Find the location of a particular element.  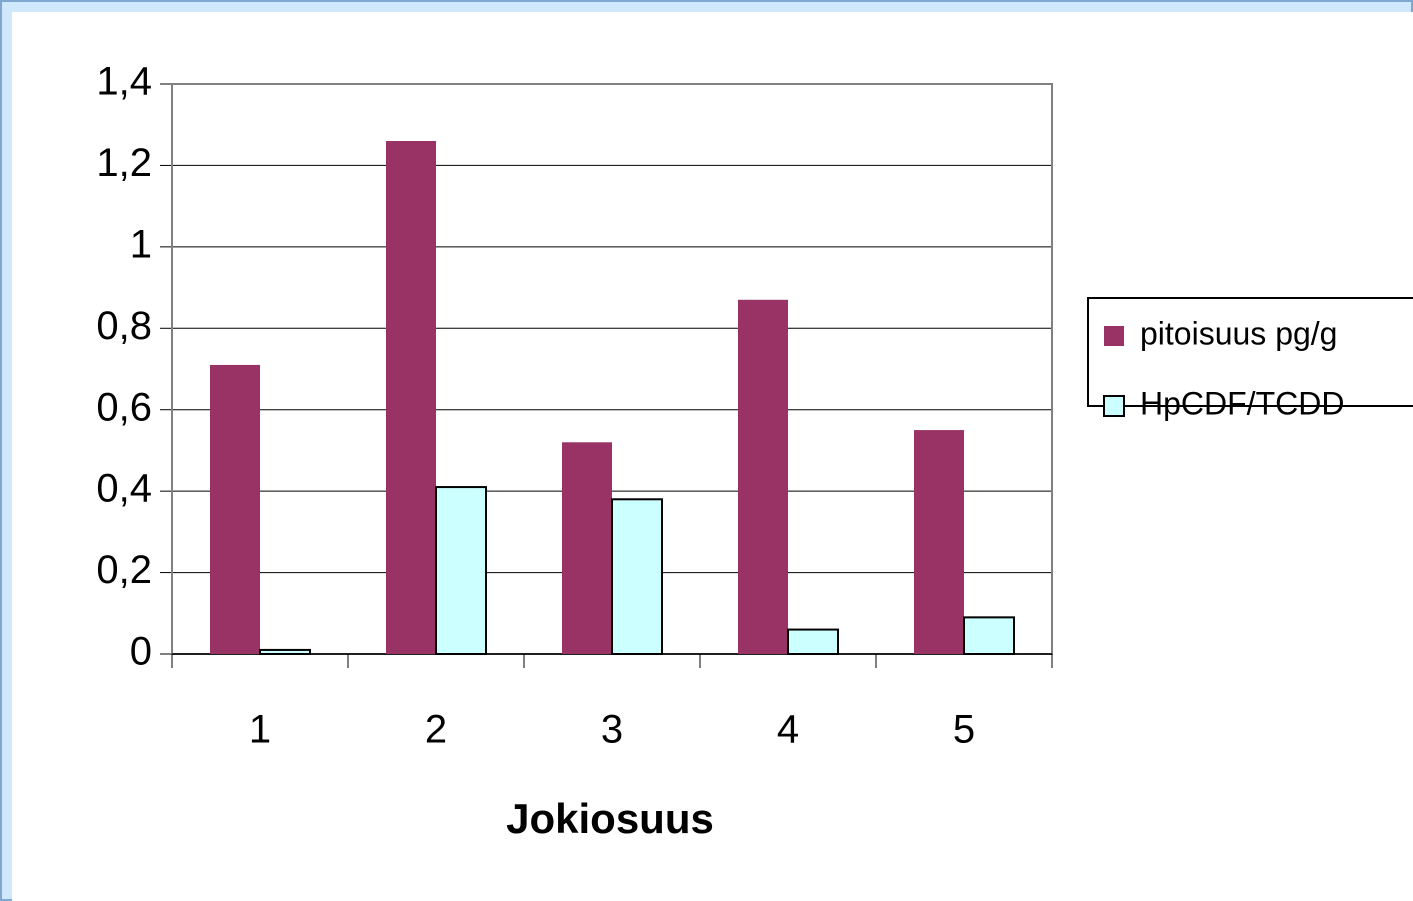

y-tick-label: 1,4 is located at coordinates (124, 82).